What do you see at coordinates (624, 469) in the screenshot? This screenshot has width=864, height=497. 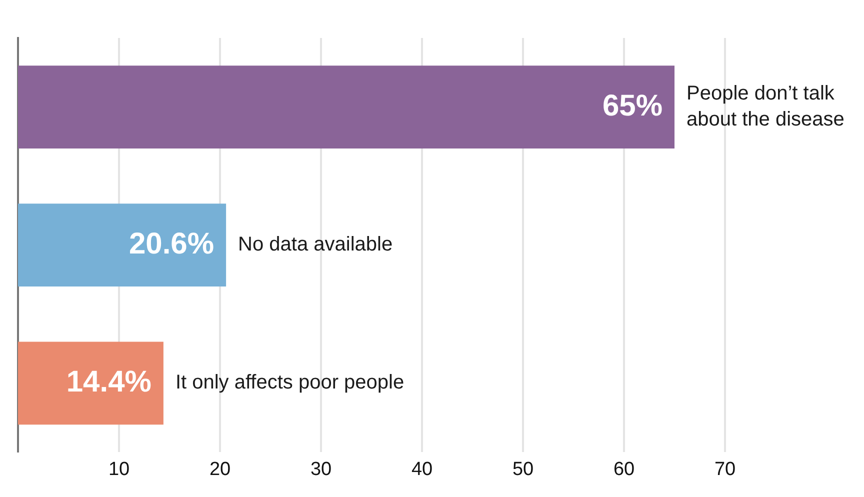 I see `x-tick-label: 60` at bounding box center [624, 469].